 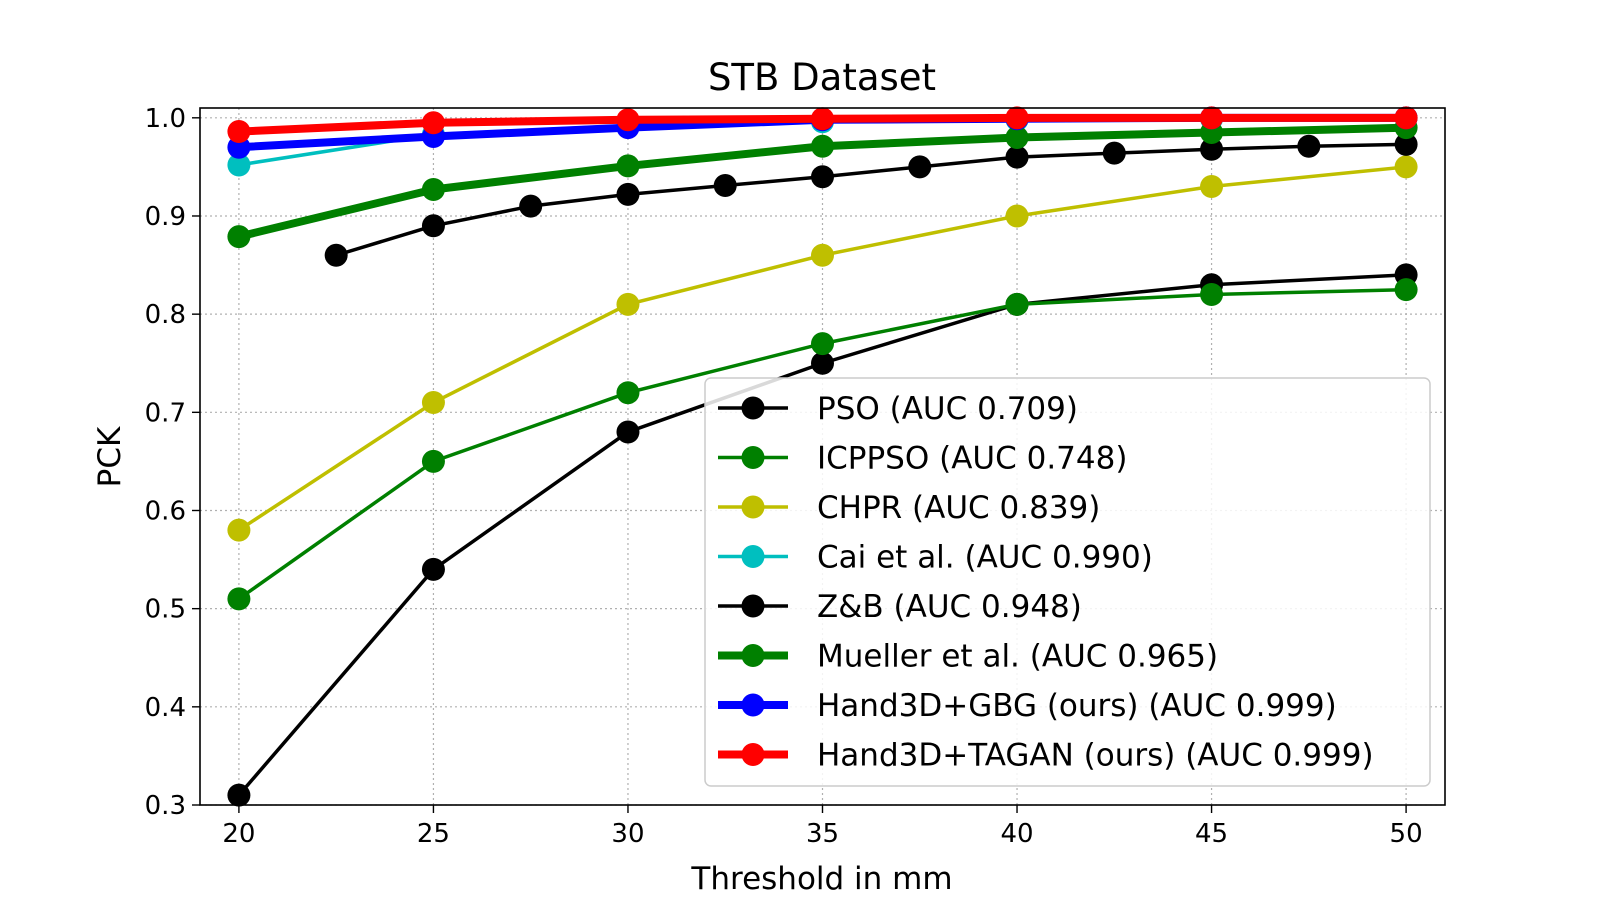 I want to click on y-tick-label: 0.6, so click(x=165, y=511).